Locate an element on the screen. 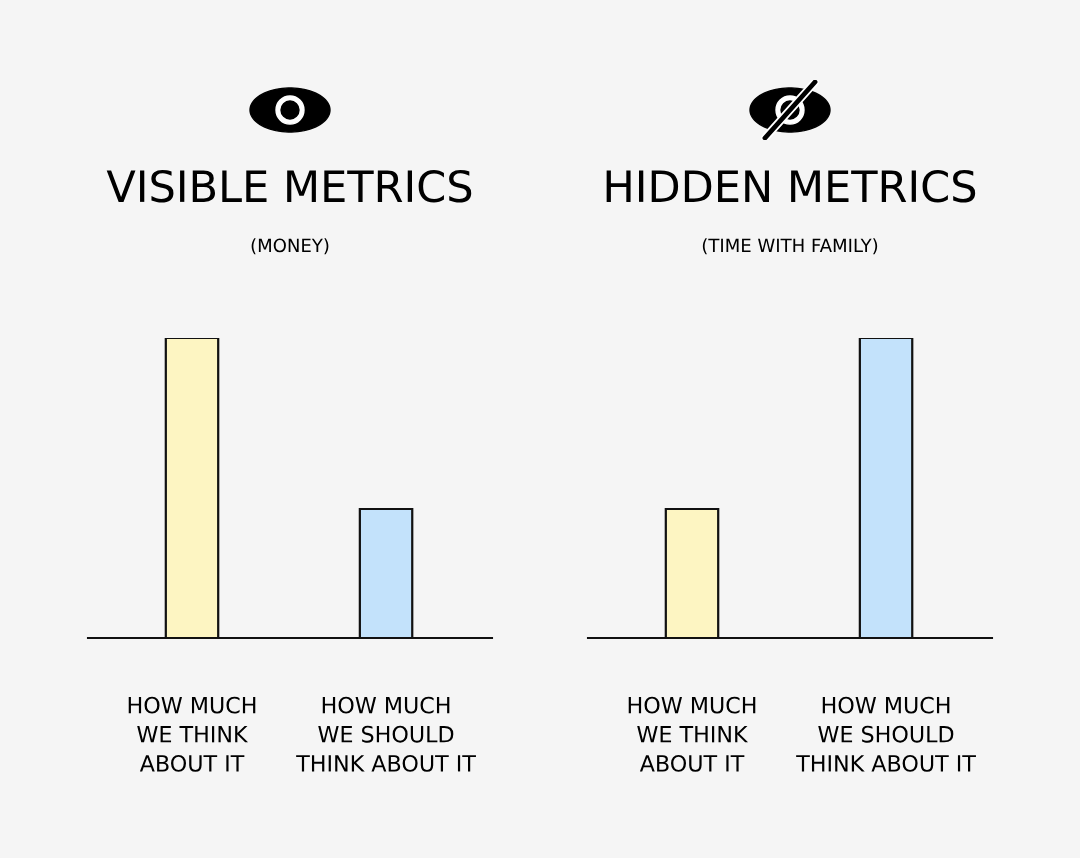 The image size is (1080, 858). chart-title: HIDDEN METRICS is located at coordinates (791, 186).